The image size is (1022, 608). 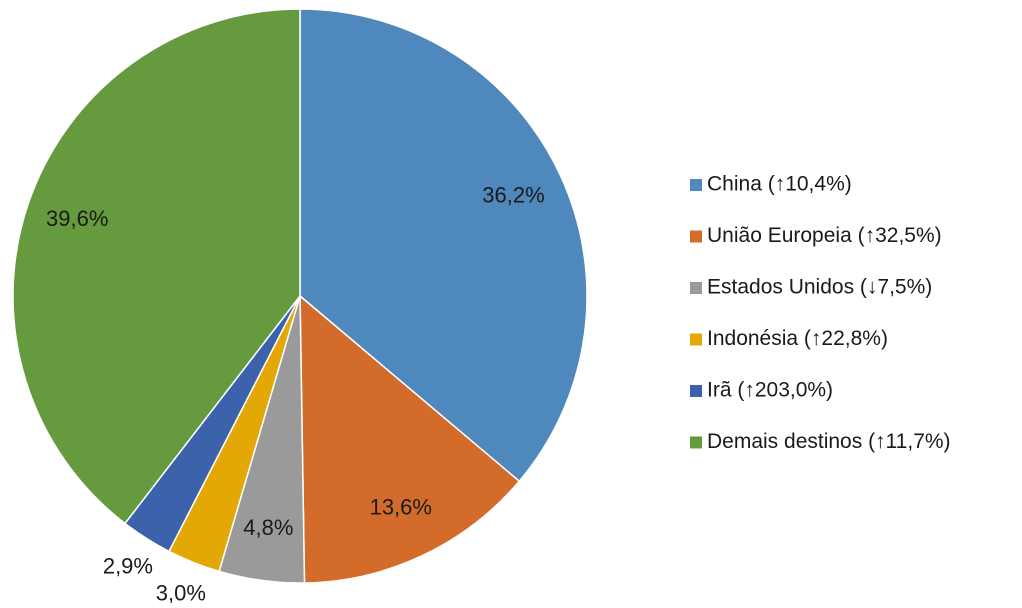 I want to click on legend-label: Irã (↑203,0%), so click(x=770, y=390).